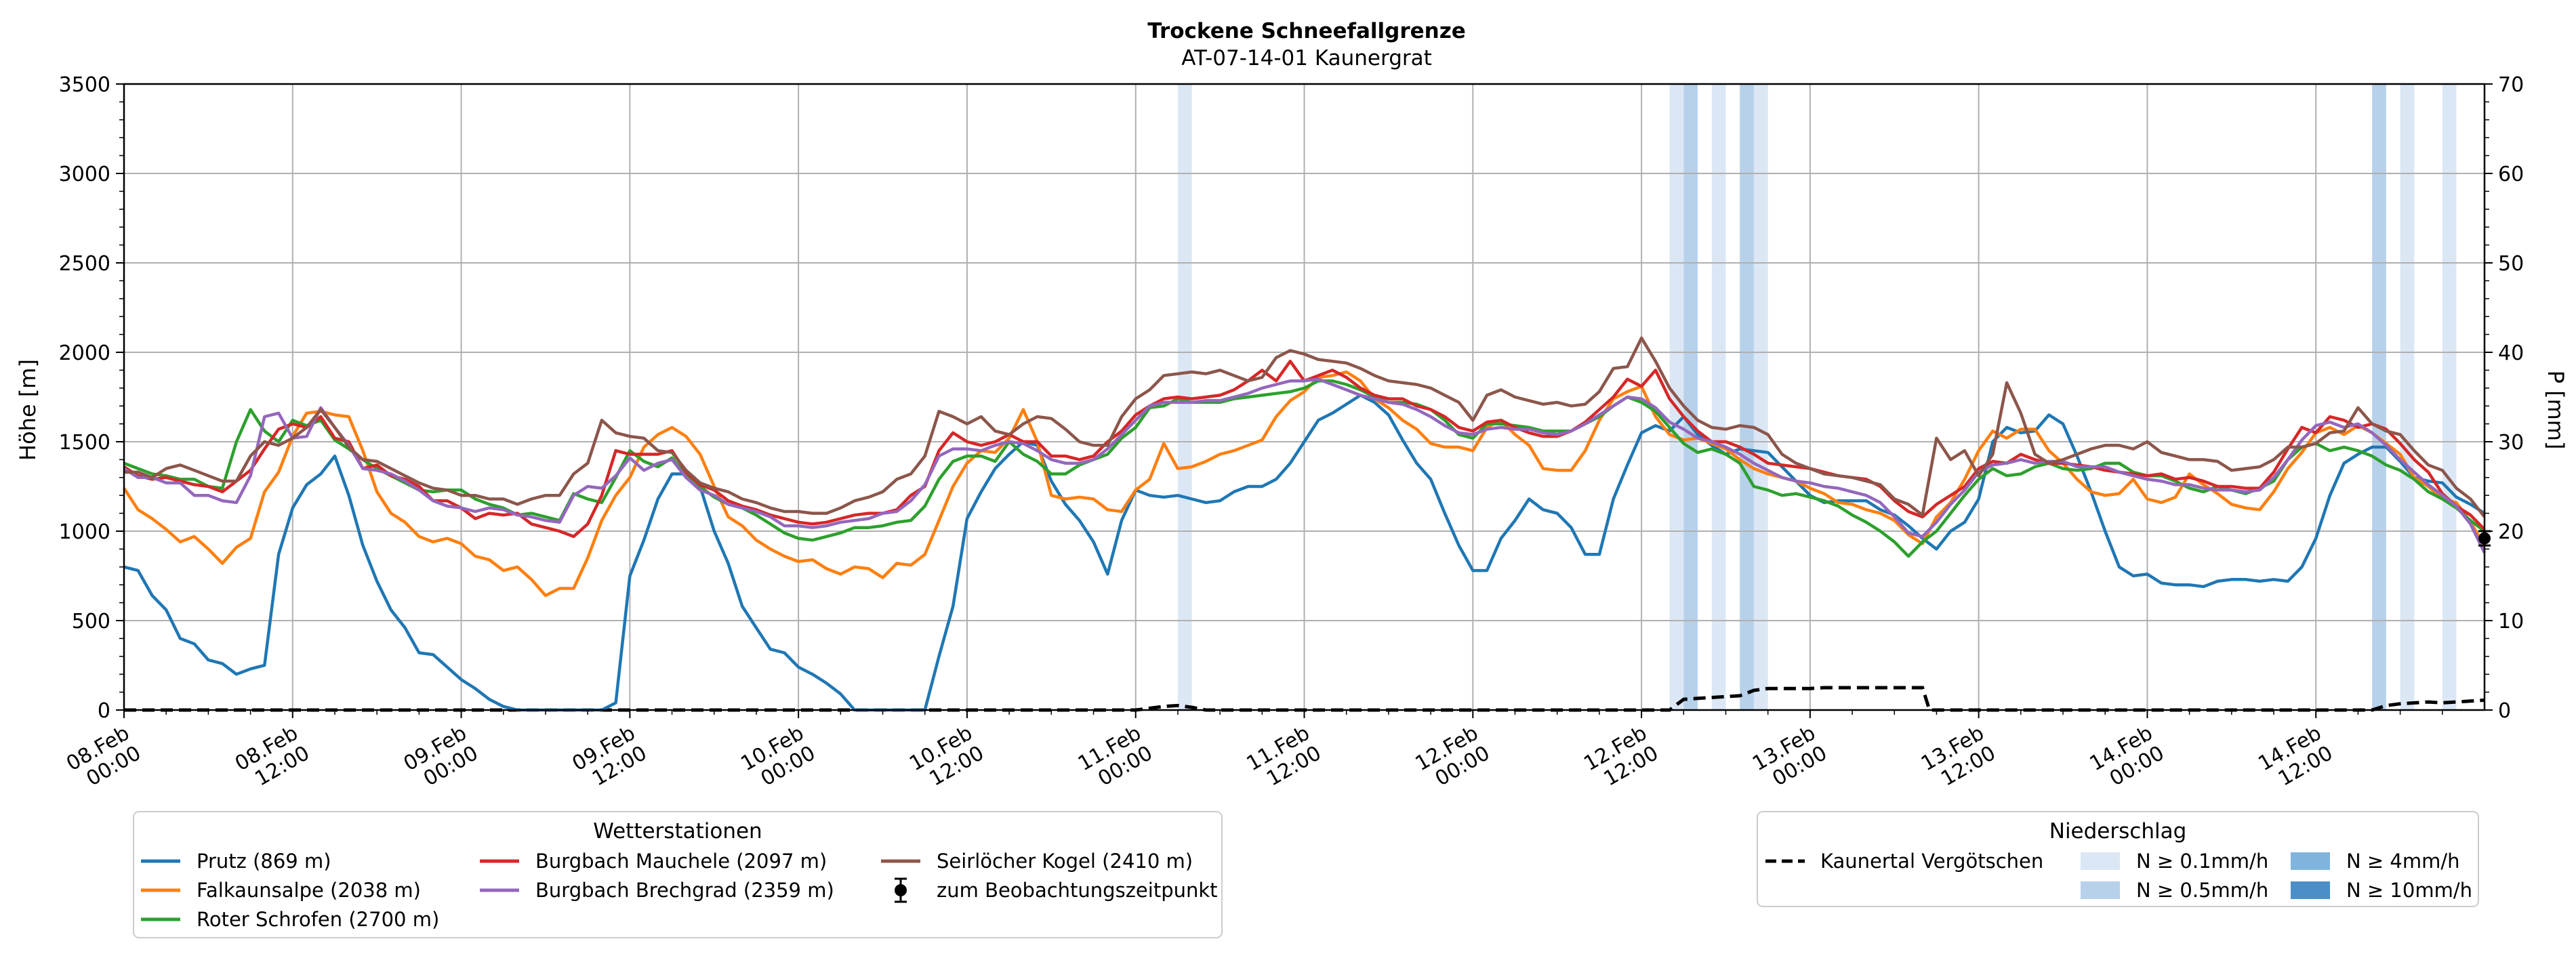  Describe the element at coordinates (2511, 443) in the screenshot. I see `y2-tick-label: 30` at that location.